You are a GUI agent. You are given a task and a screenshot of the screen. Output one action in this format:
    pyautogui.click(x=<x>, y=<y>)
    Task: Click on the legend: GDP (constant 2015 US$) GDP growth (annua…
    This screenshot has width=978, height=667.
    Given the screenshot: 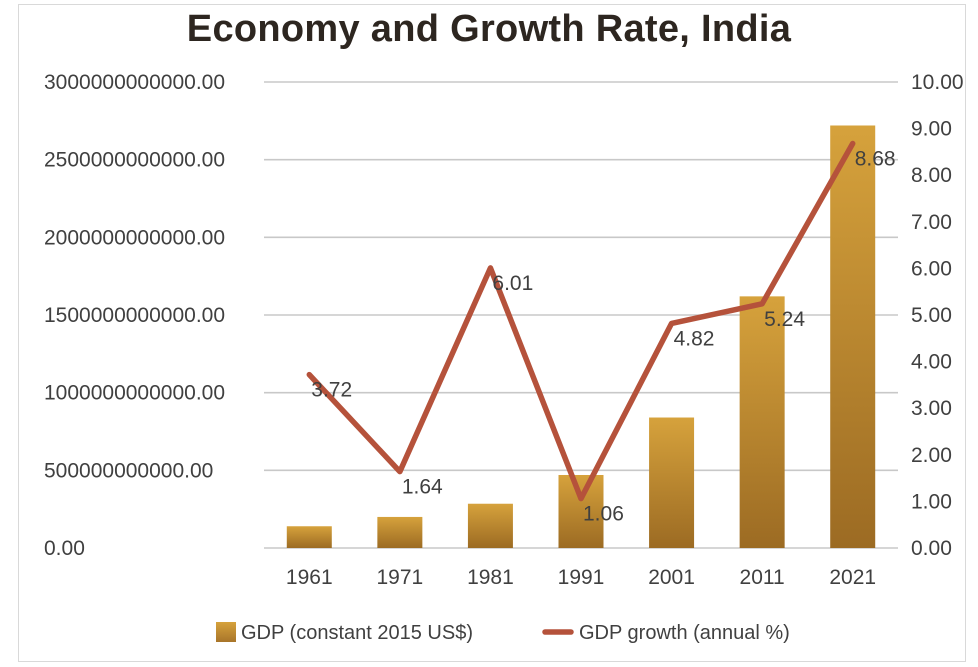 What is the action you would take?
    pyautogui.click(x=503, y=633)
    